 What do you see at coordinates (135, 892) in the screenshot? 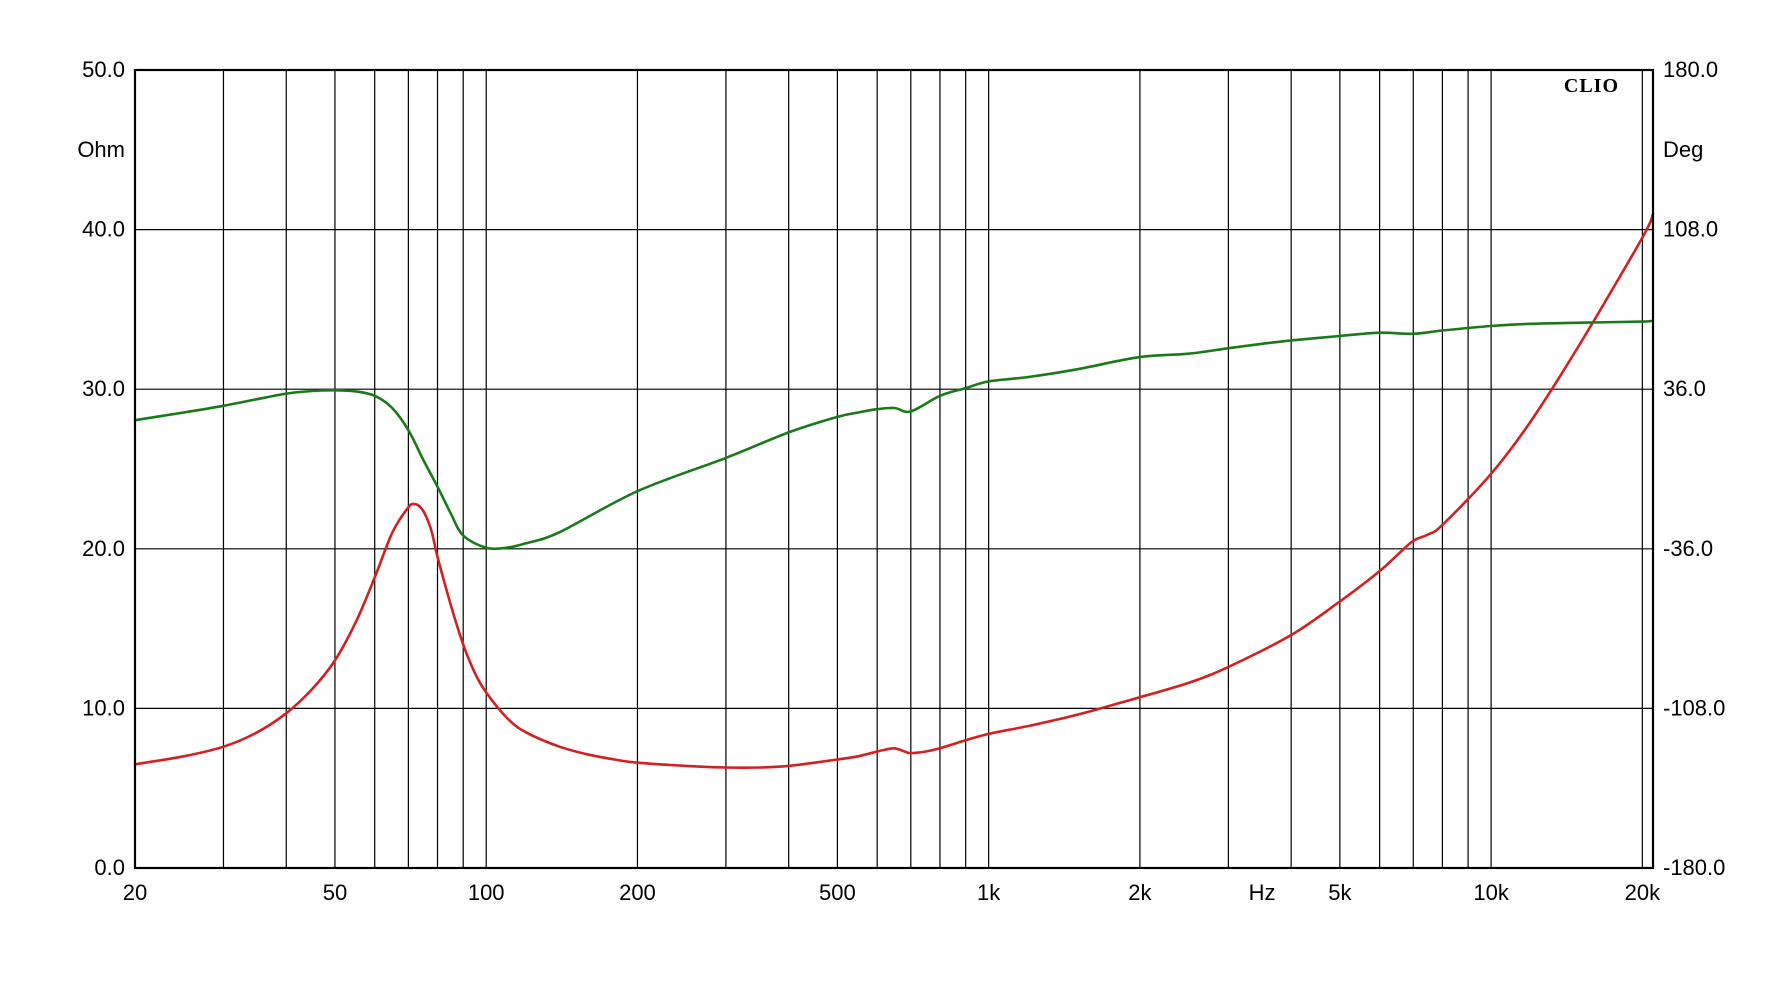
I see `x-tick-label: 20` at bounding box center [135, 892].